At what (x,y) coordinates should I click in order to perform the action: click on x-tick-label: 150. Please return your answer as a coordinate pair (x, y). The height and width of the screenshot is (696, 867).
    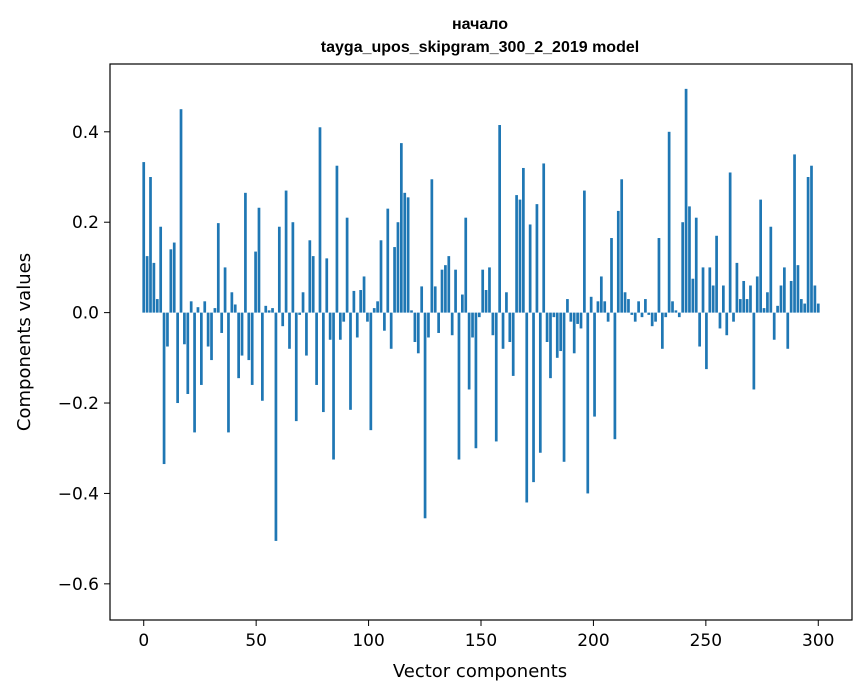
    Looking at the image, I should click on (481, 641).